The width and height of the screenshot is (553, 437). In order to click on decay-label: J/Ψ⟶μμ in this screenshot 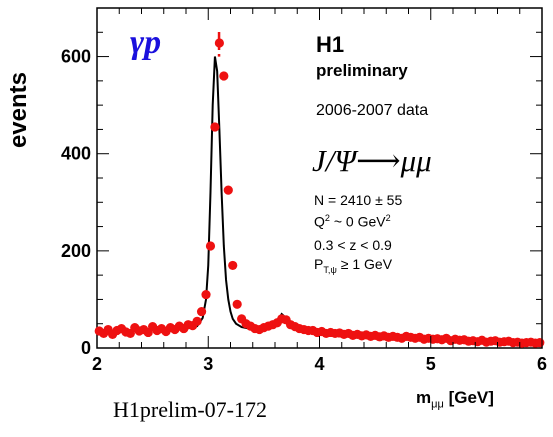, I will do `click(372, 160)`.